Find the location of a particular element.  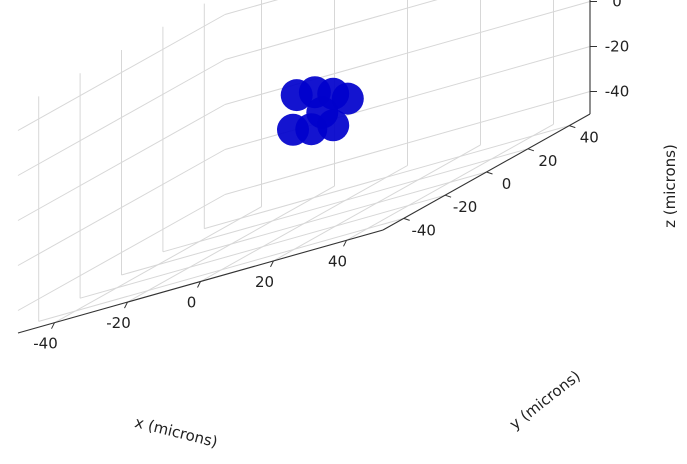

x-axis-label: x (microns) is located at coordinates (176, 432).